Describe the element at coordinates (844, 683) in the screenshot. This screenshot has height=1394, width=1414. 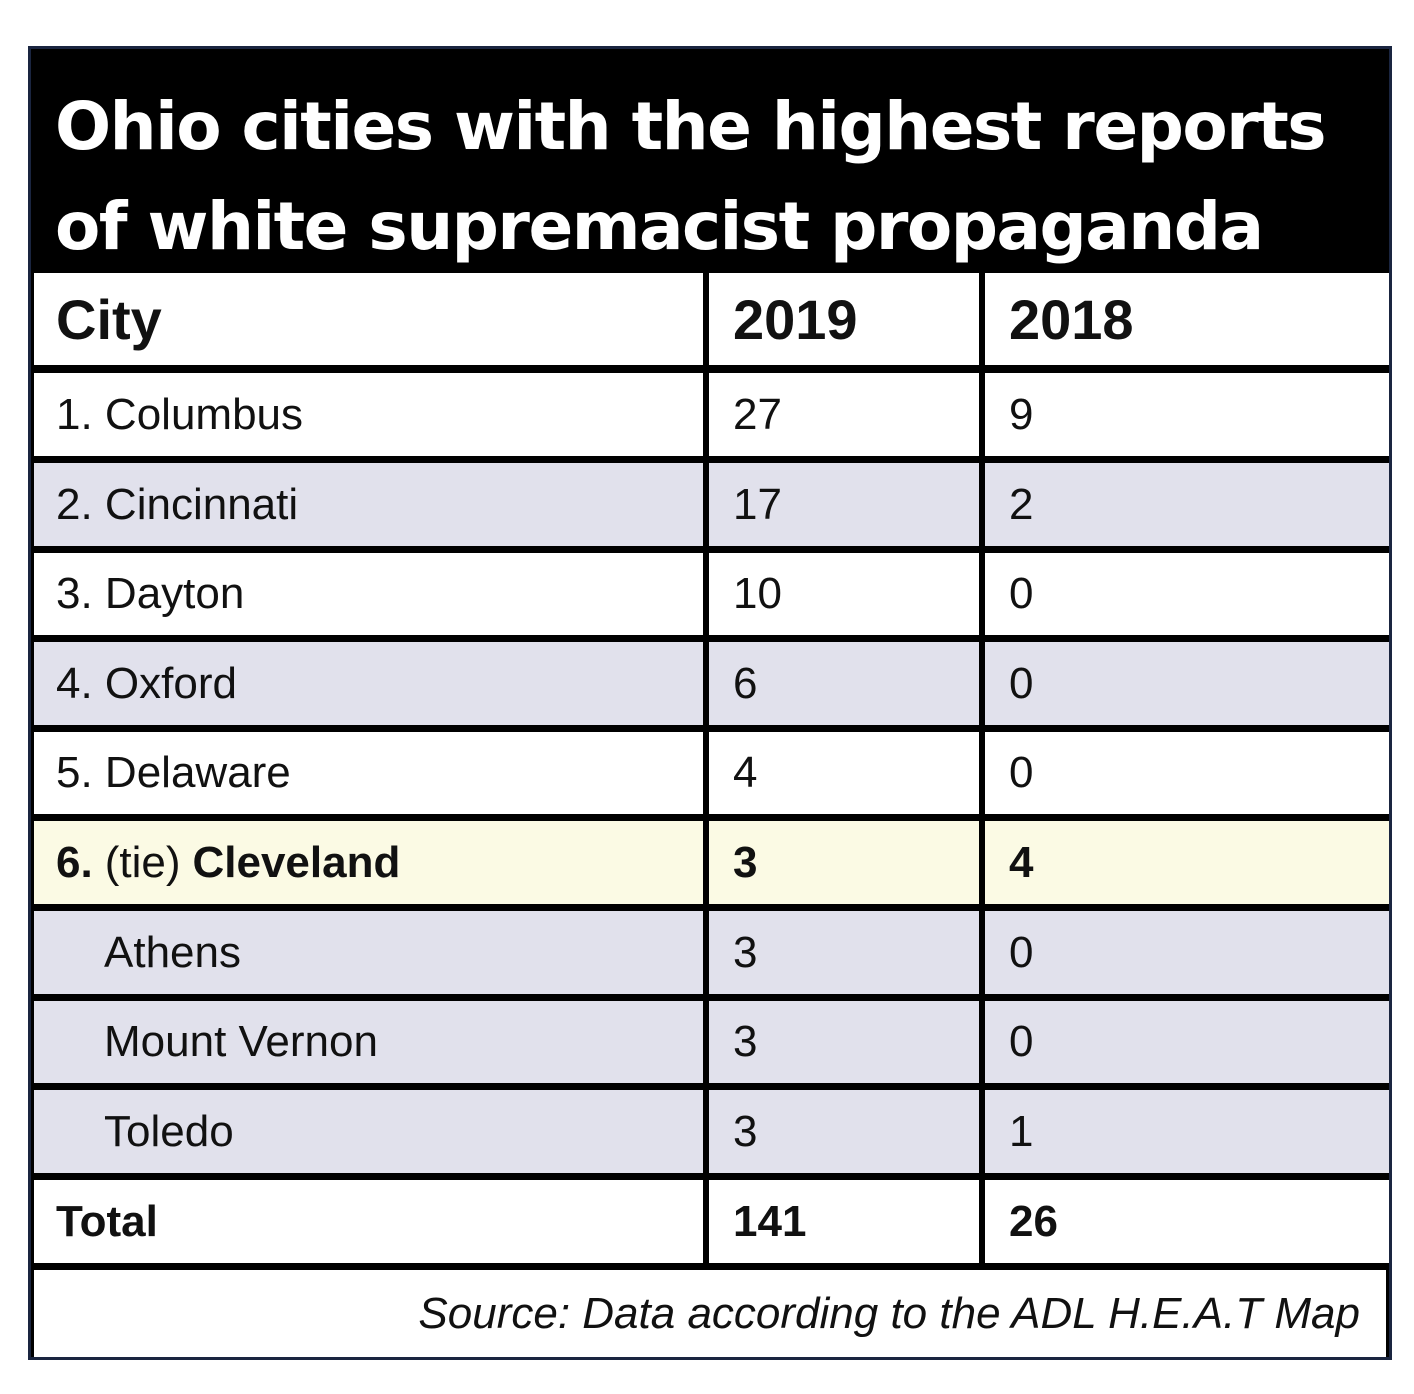
I see `value-2019-cell: 6` at that location.